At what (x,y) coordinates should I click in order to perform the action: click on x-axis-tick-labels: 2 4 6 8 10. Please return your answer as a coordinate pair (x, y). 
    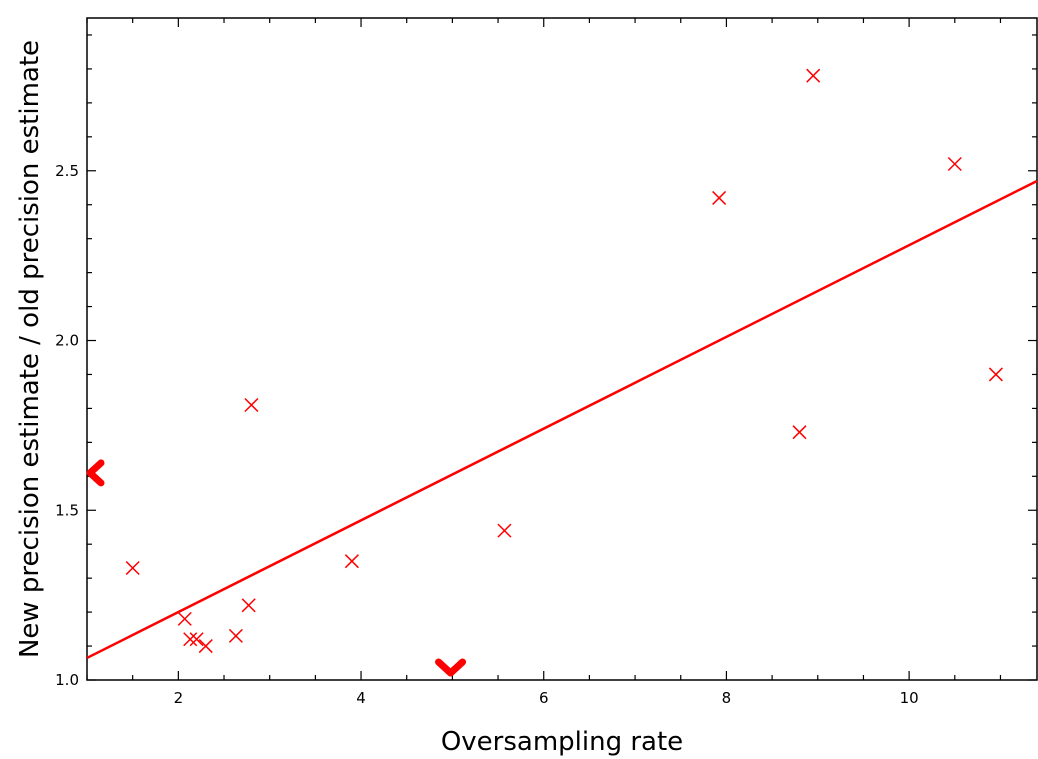
    Looking at the image, I should click on (546, 698).